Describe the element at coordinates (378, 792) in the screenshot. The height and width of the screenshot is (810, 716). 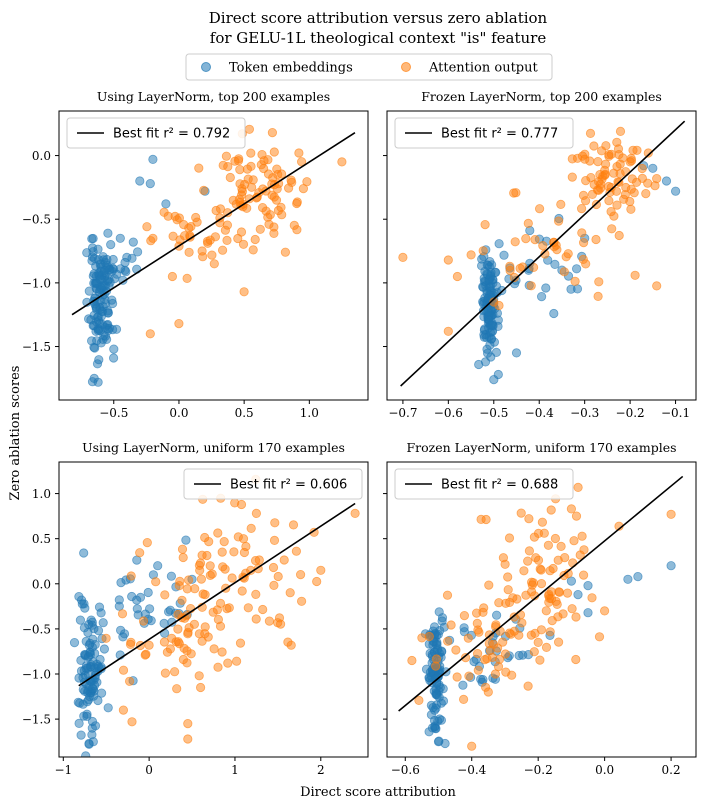
I see `x-axis-label: Direct score attribution` at that location.